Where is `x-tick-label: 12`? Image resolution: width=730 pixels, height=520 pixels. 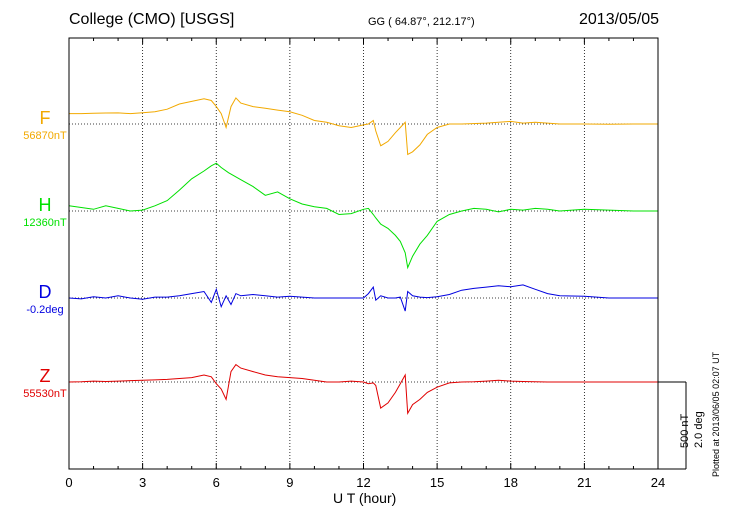
x-tick-label: 12 is located at coordinates (363, 482).